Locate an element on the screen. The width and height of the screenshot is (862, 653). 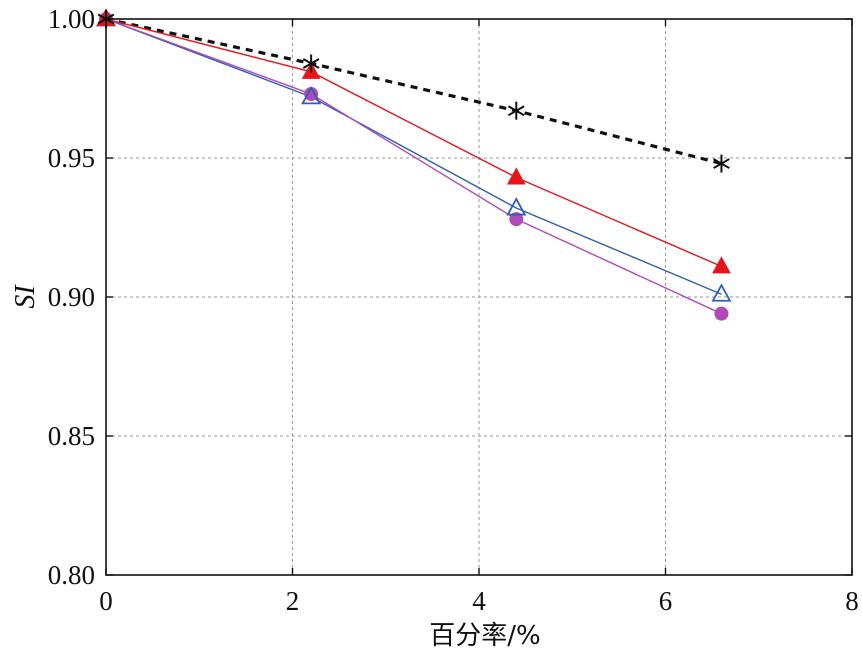
x-tick-label: 6 is located at coordinates (666, 601).